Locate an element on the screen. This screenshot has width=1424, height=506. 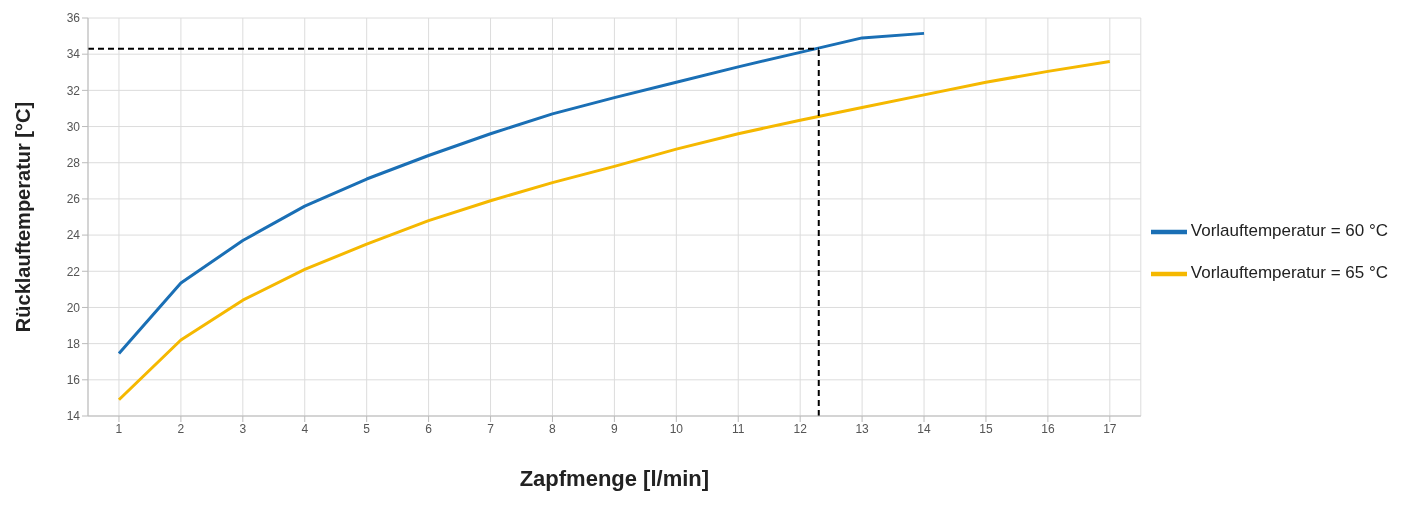
x-tick-label: 6 is located at coordinates (429, 428).